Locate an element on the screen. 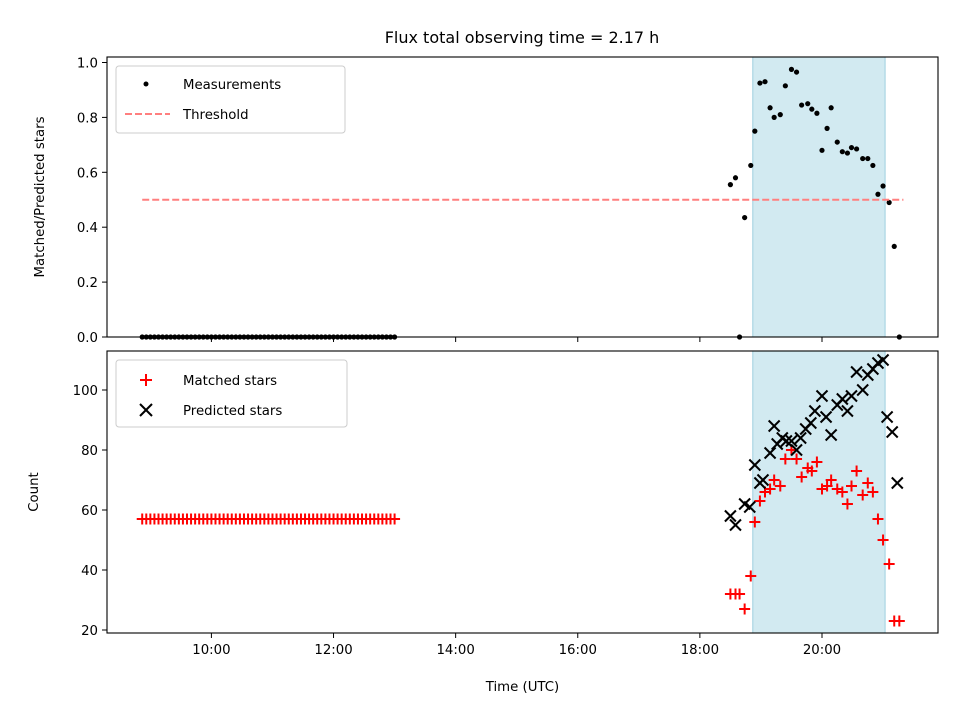 The height and width of the screenshot is (720, 960). y-tick-label: 1.0 is located at coordinates (87, 63).